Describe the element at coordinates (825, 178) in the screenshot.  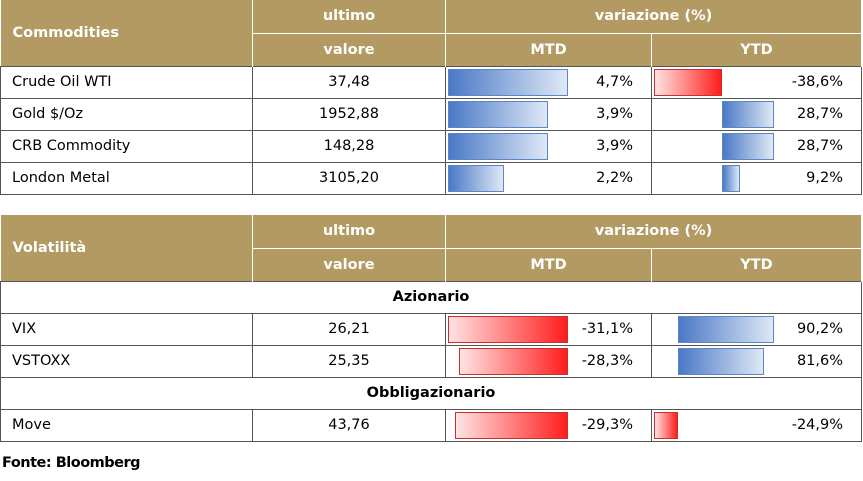
I see `ytd-value: 9,2%` at that location.